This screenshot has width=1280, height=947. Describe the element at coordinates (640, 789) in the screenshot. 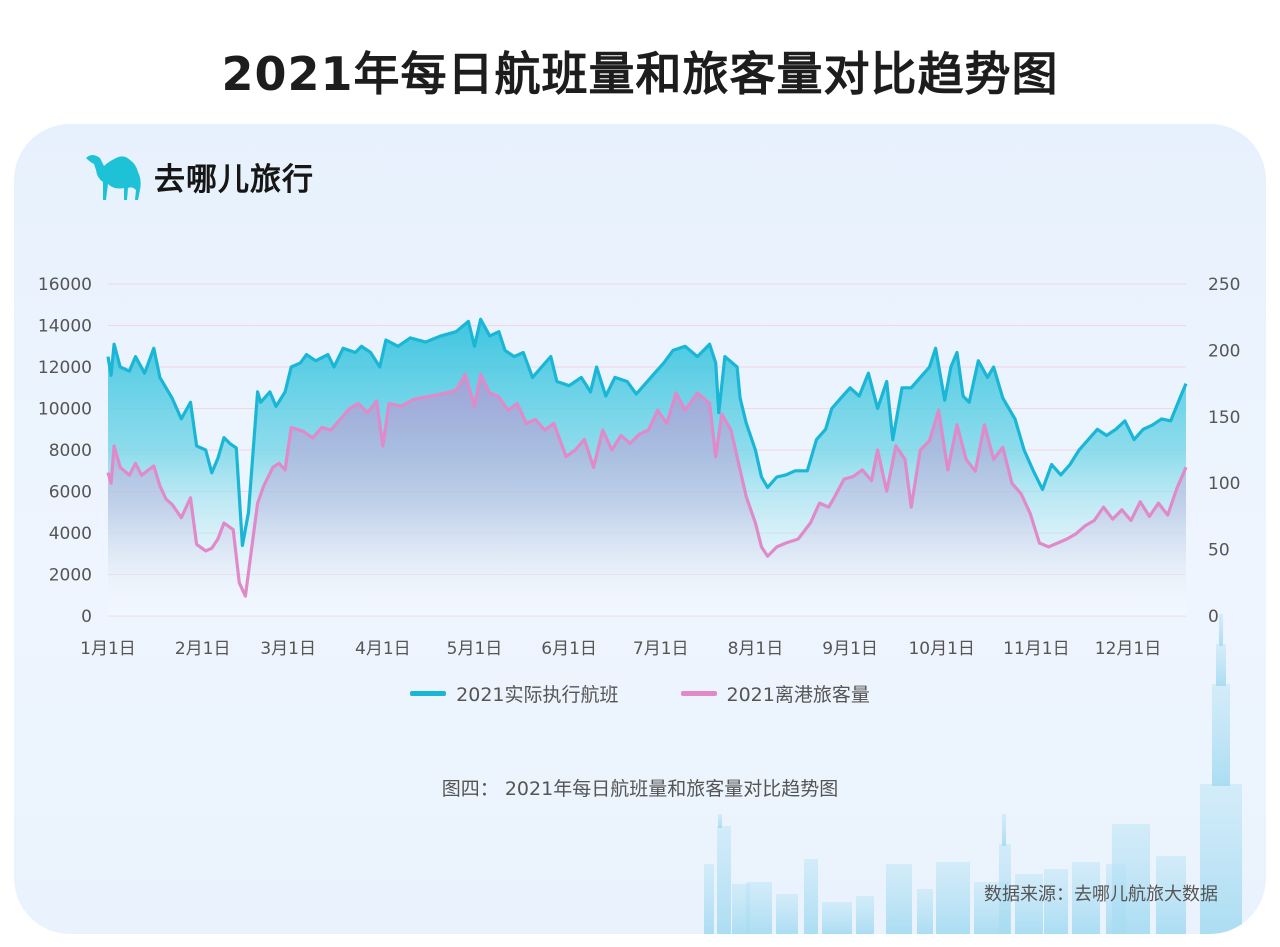

I see `figure-caption: 图四： 2021年每日航班量和旅客量对比趋势图` at that location.